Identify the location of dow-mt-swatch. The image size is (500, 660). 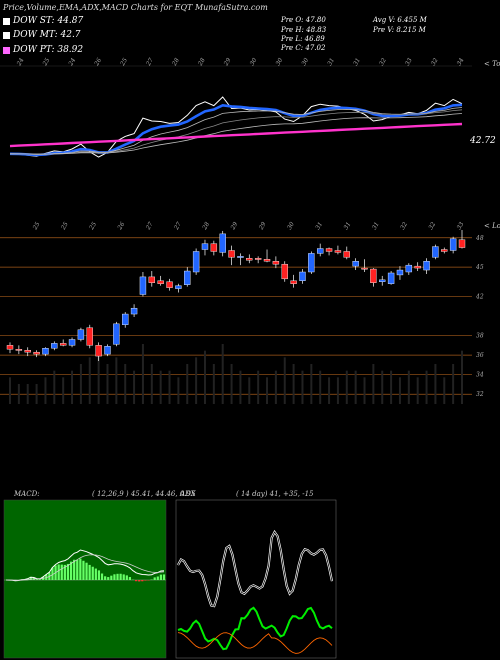
(6, 35).